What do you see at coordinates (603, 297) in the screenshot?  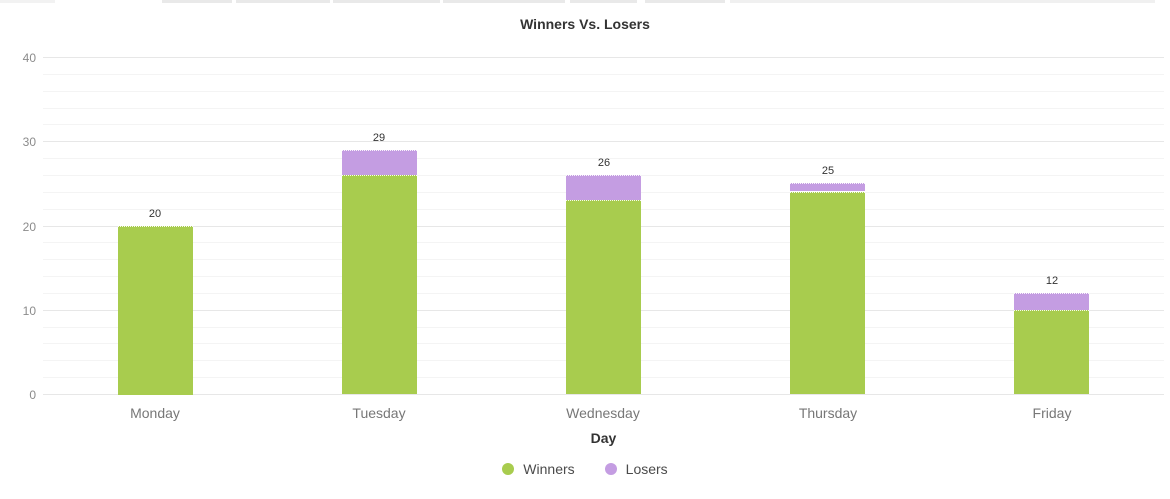 I see `bar-segment-winners-wednesday` at bounding box center [603, 297].